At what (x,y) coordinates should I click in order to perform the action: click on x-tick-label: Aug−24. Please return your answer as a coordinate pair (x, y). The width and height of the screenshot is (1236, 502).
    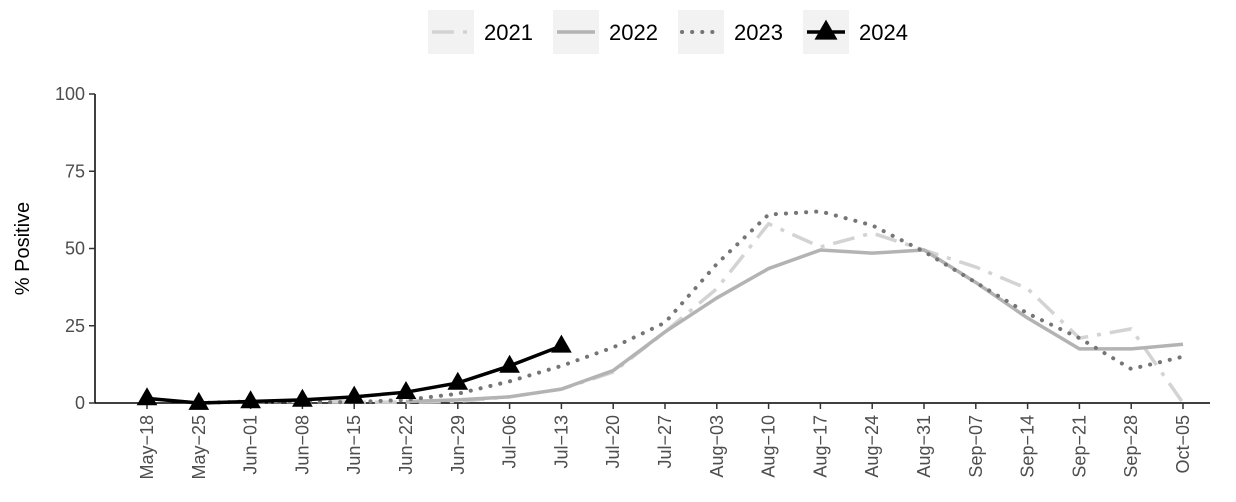
    Looking at the image, I should click on (872, 446).